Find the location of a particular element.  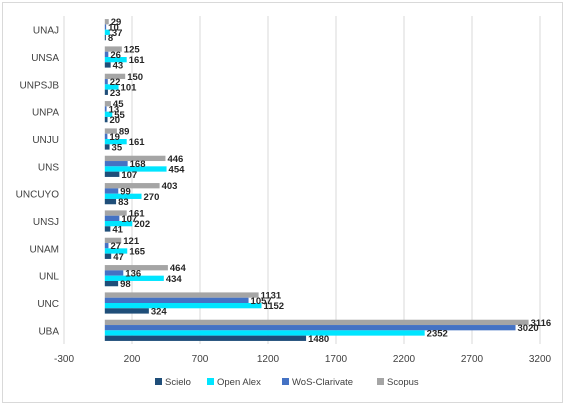

data-label: 98 is located at coordinates (125, 284).